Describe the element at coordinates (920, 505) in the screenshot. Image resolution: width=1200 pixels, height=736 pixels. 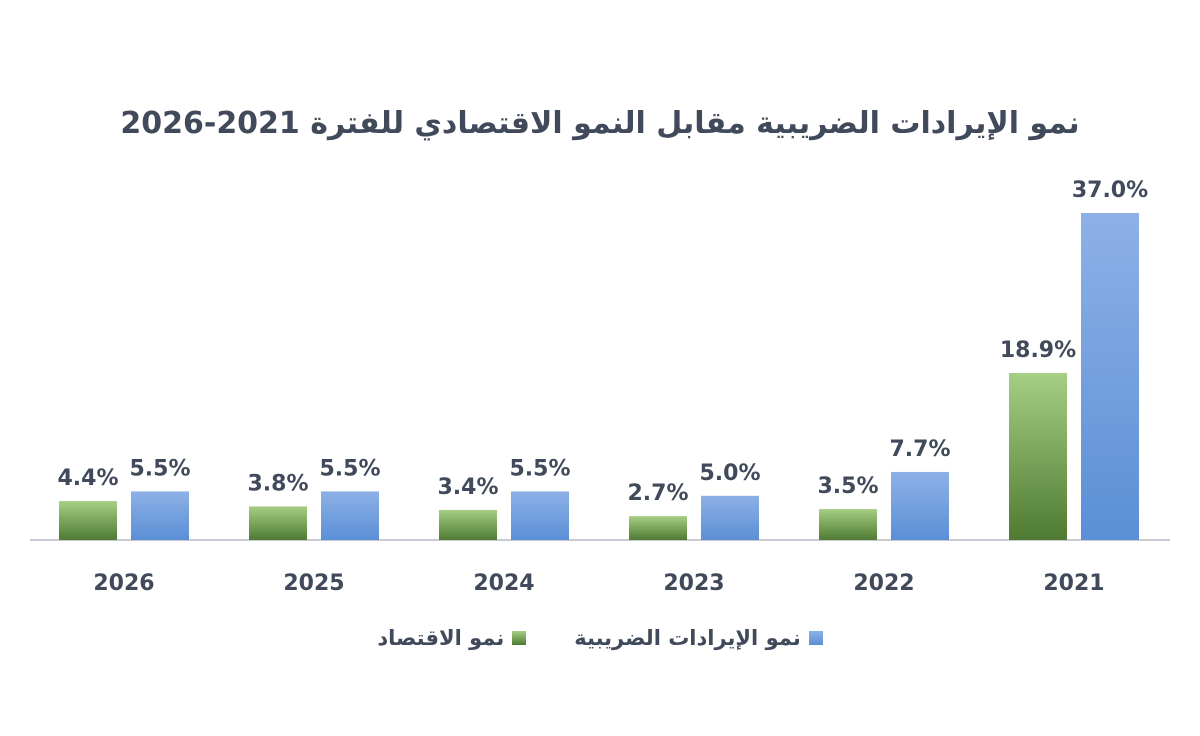
I see `bar-tax-revenue-2022` at that location.